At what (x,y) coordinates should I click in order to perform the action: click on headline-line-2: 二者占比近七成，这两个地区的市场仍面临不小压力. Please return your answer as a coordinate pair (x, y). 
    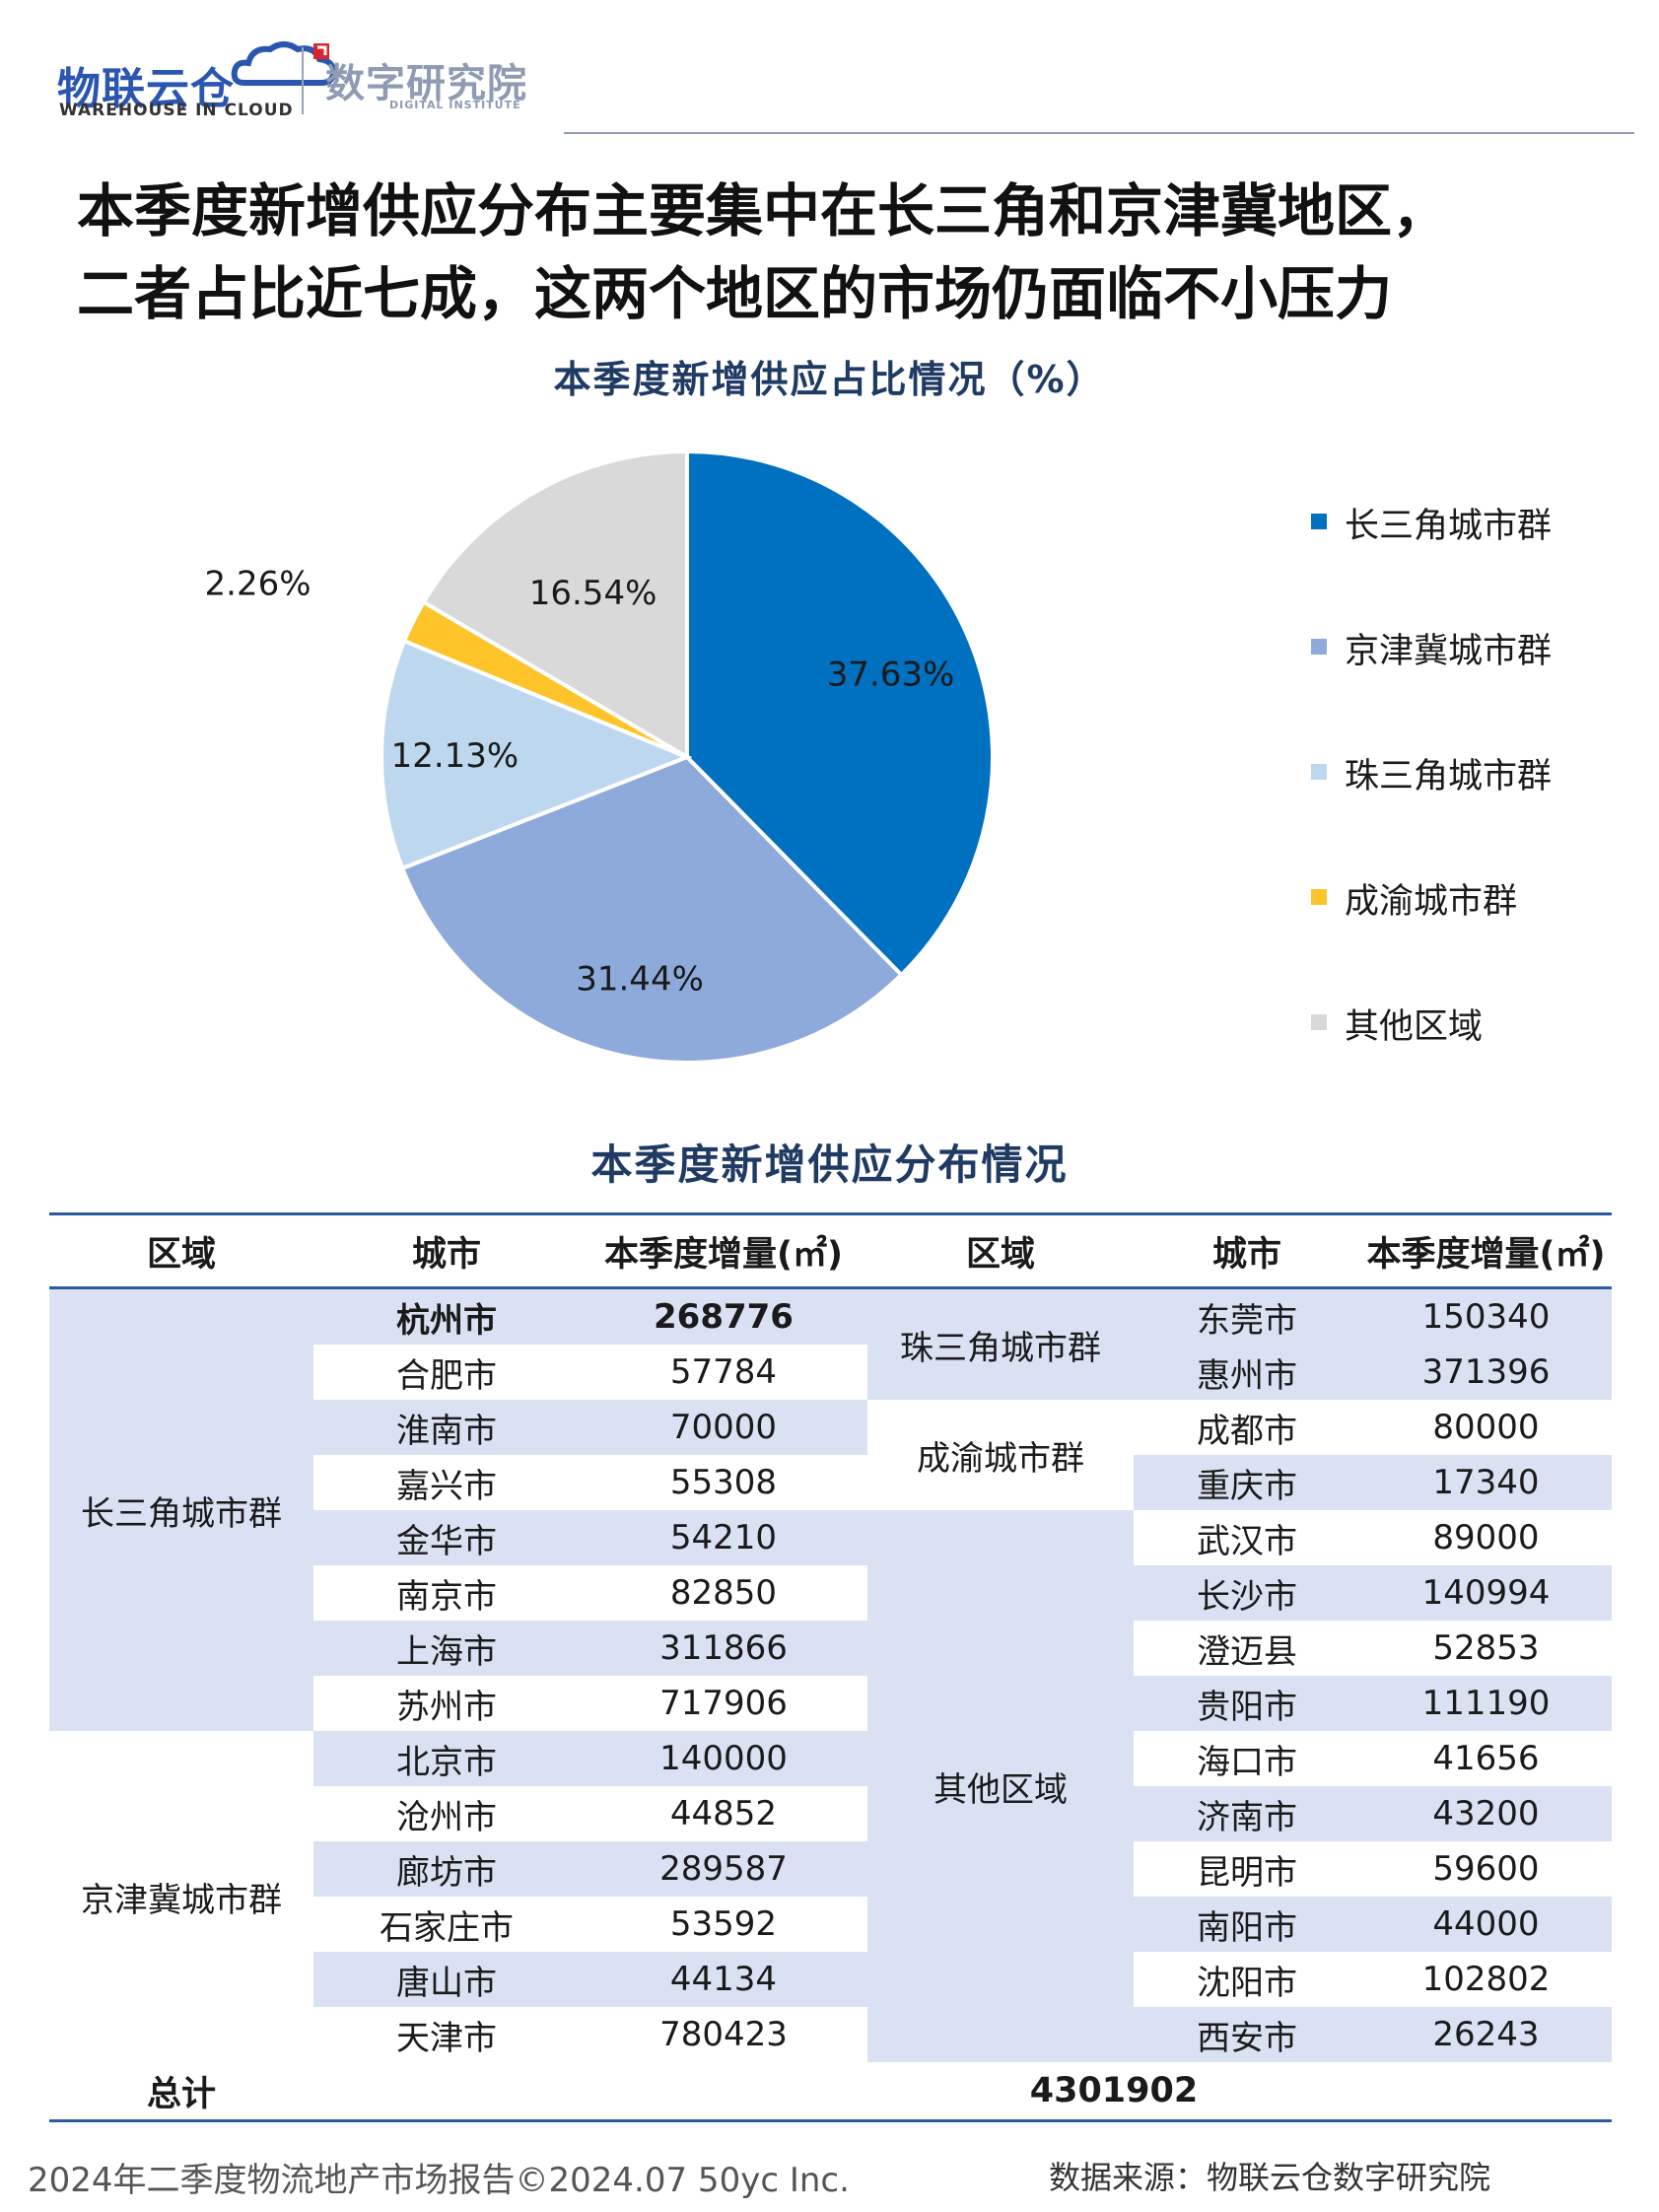
    Looking at the image, I should click on (735, 293).